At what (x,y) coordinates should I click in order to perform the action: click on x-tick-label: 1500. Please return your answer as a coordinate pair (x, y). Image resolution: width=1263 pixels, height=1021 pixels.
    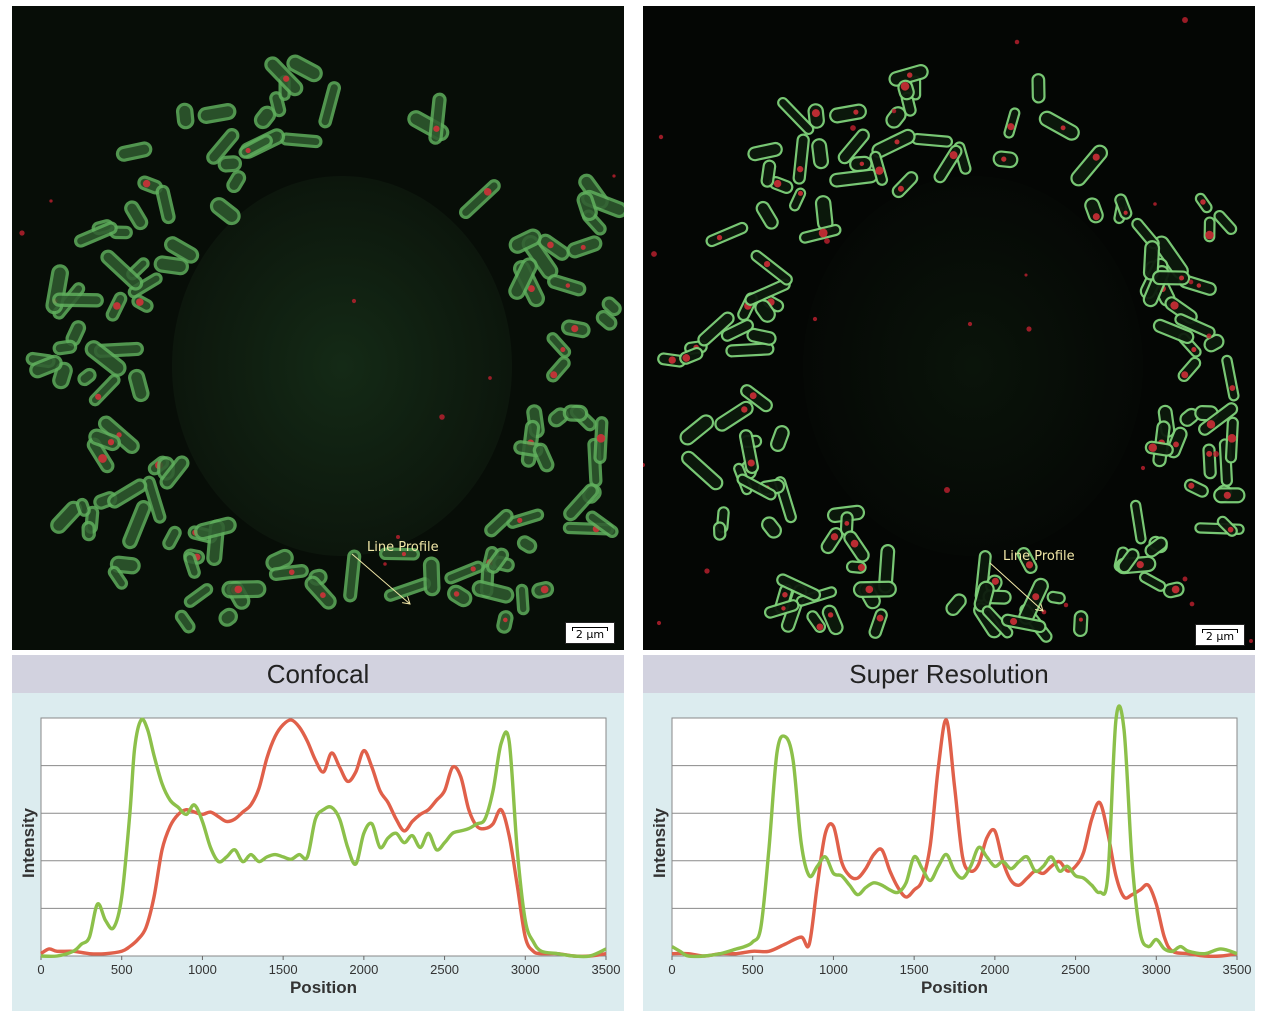
    Looking at the image, I should click on (283, 969).